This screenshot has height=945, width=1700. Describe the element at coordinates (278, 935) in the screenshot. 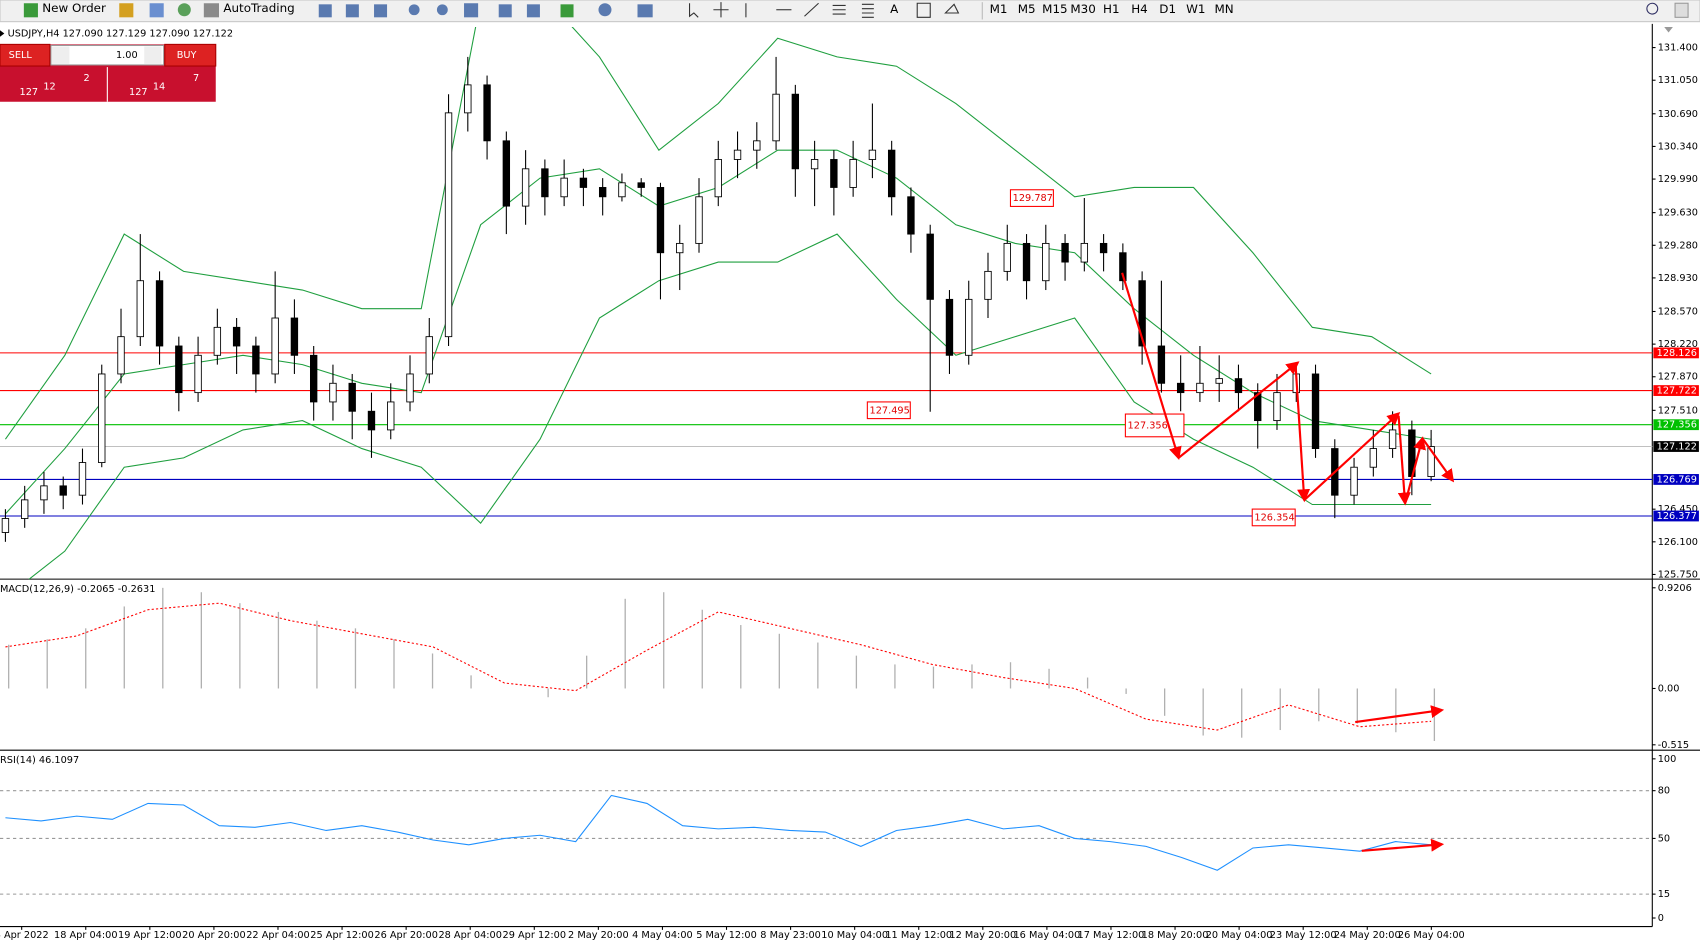

I see `x-tick-label: 22 Apr 04:00` at that location.